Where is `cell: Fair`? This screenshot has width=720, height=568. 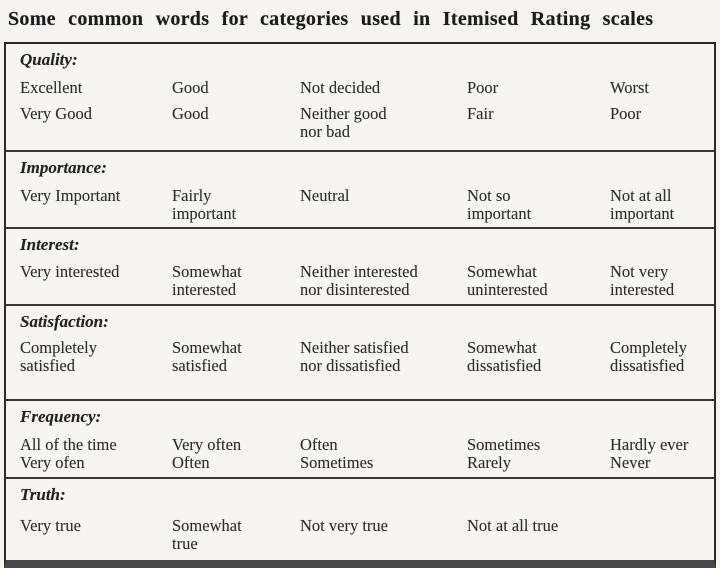
cell: Fair is located at coordinates (480, 113).